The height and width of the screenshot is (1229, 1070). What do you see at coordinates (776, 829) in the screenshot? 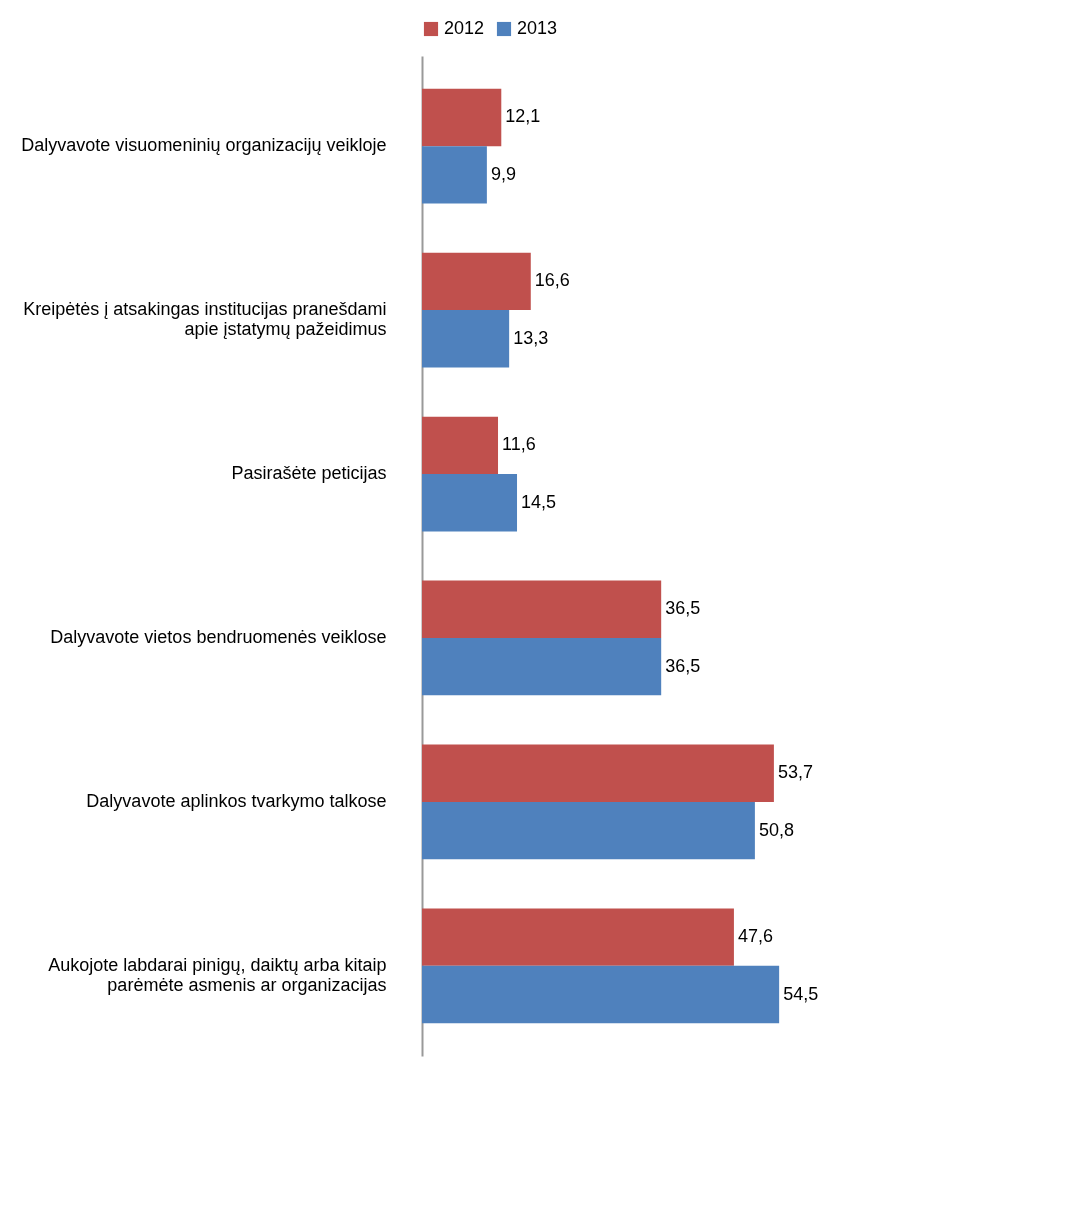
I see `data-label: 50,8` at bounding box center [776, 829].